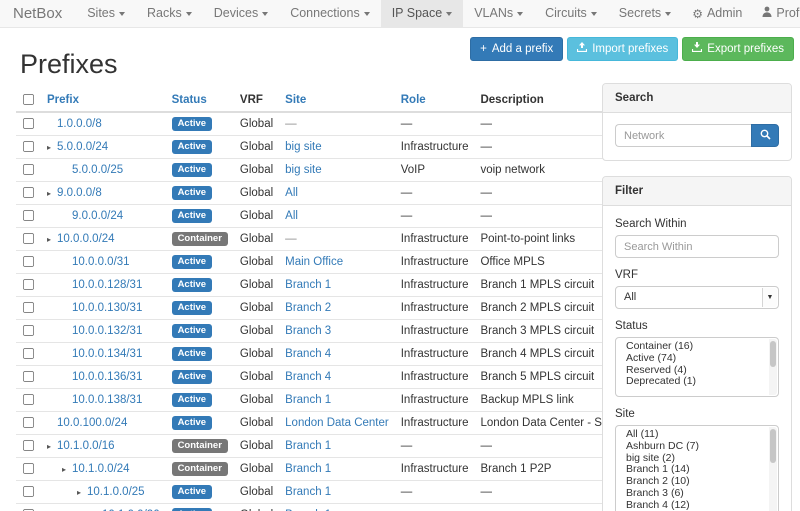  What do you see at coordinates (83, 146) in the screenshot?
I see `prefix-link: 5.0.0.0/24` at bounding box center [83, 146].